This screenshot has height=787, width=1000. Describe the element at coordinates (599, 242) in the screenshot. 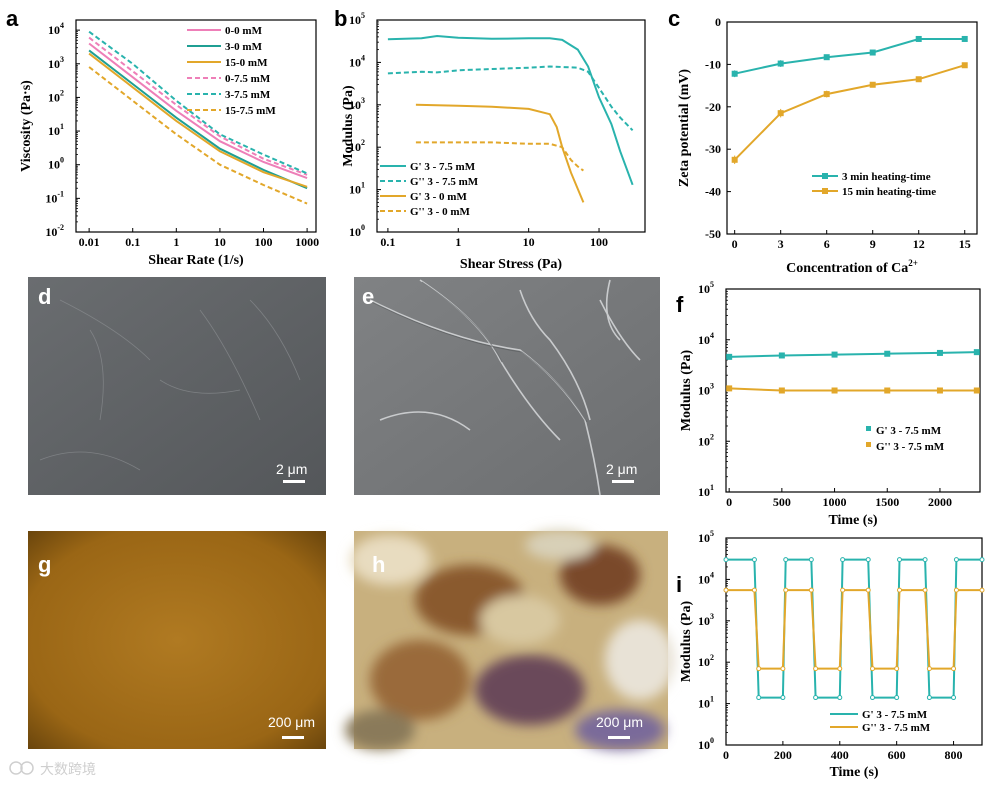

I see `x-tick-label: 100` at that location.